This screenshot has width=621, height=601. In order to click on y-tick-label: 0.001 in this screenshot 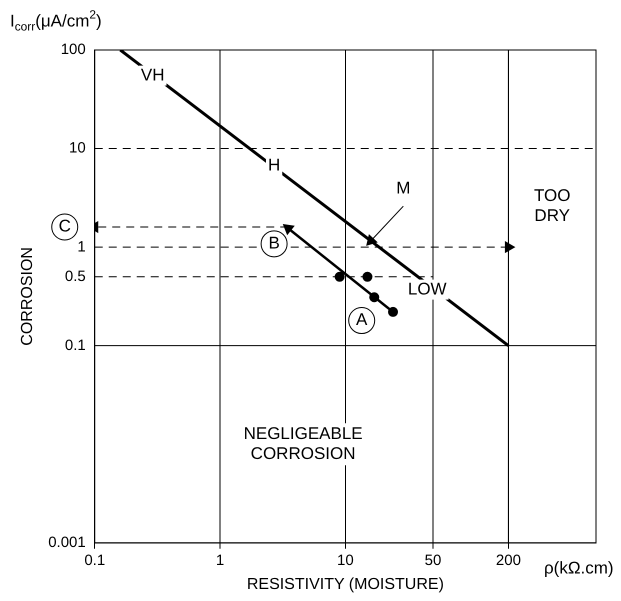, I will do `click(67, 542)`.